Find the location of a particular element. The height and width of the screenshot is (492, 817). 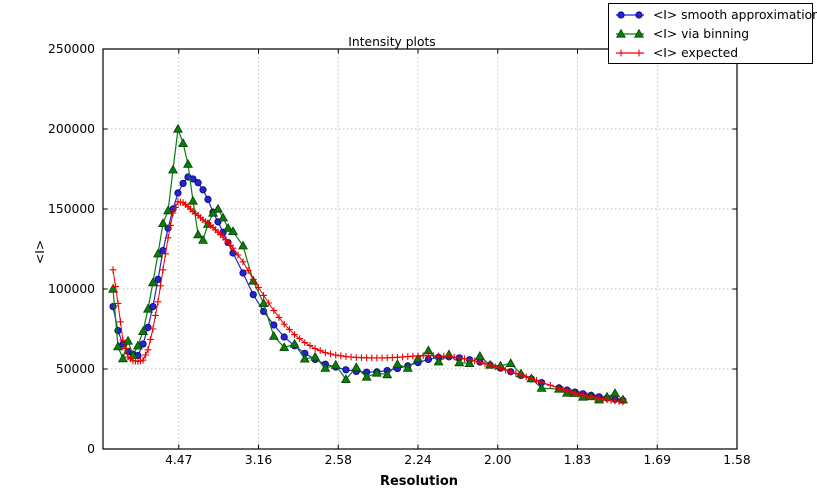

x-tick-label: 2.00 is located at coordinates (497, 460).